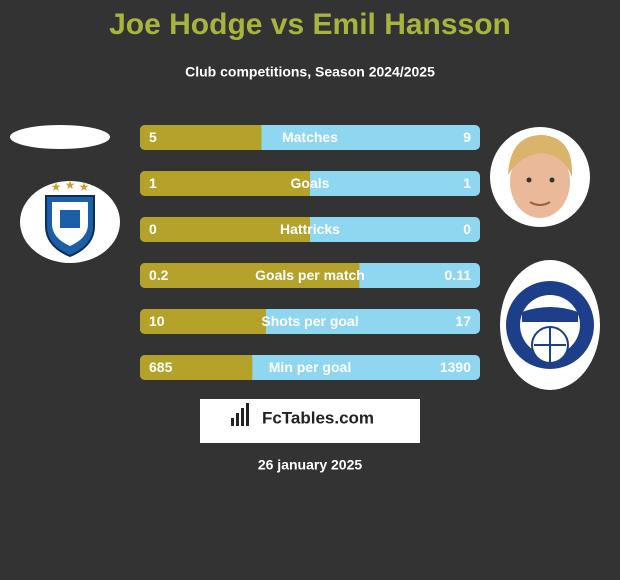 The image size is (620, 580). I want to click on right-value: 17, so click(463, 321).